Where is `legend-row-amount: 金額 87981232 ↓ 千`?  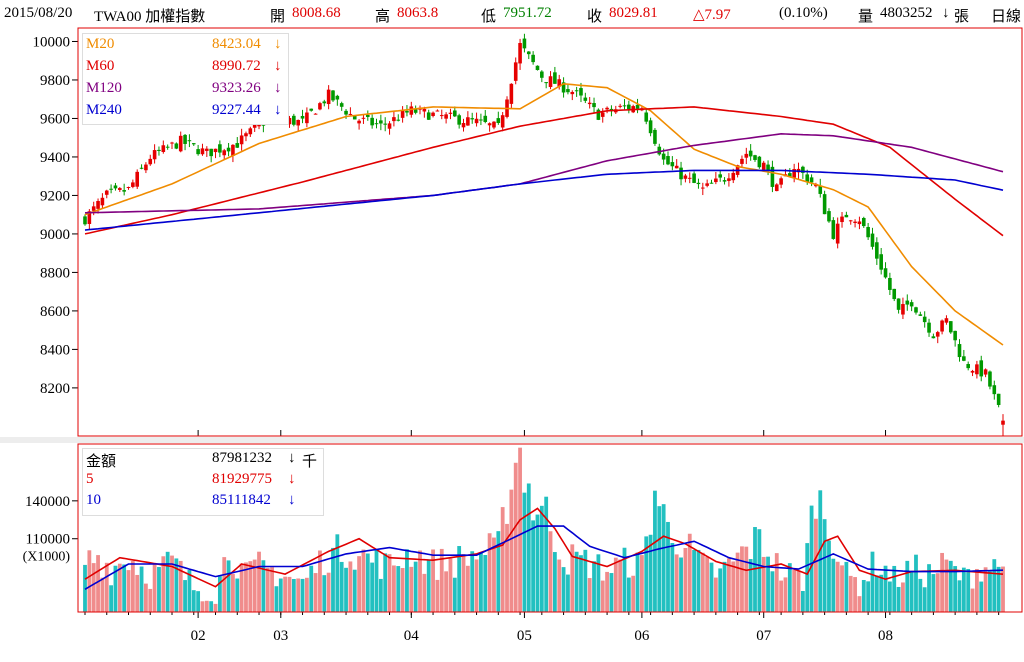 legend-row-amount: 金額 87981232 ↓ 千 is located at coordinates (204, 460).